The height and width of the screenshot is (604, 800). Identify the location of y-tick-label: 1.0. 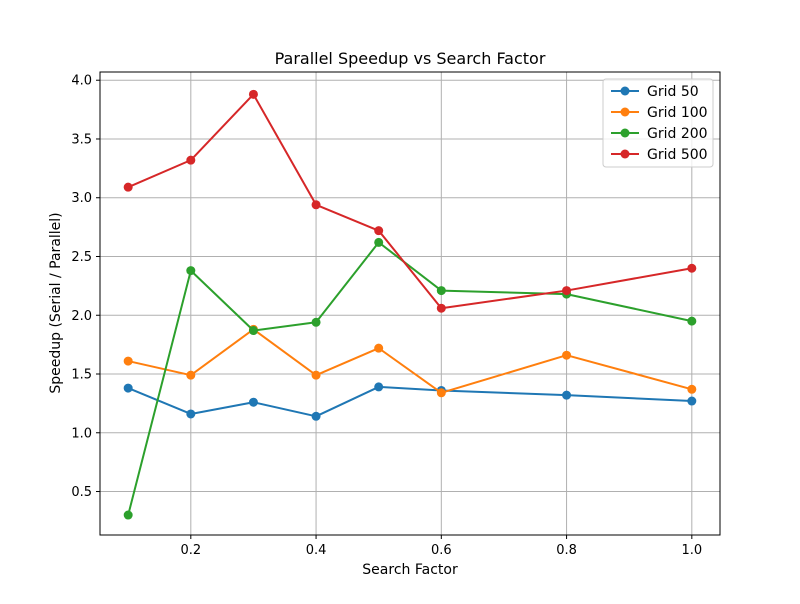
(81, 433).